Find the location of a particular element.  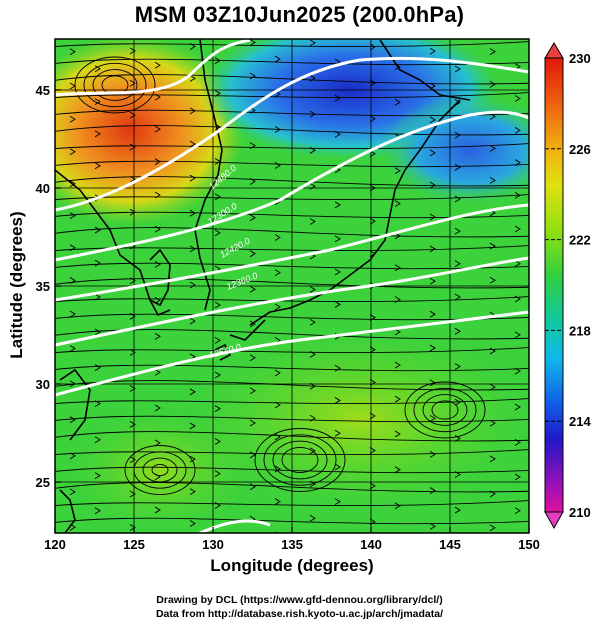

x-tick-label: 130 is located at coordinates (213, 544).